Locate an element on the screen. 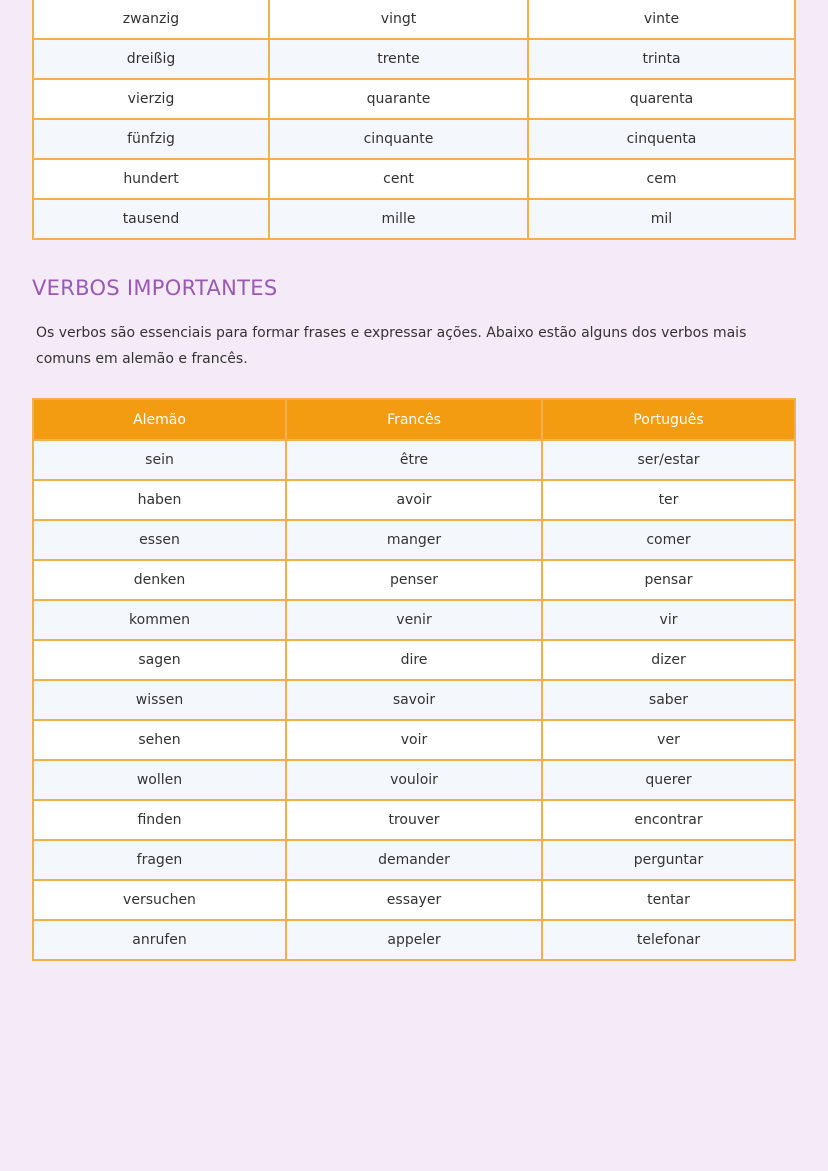 This screenshot has width=828, height=1171. cell-french: penser is located at coordinates (414, 580).